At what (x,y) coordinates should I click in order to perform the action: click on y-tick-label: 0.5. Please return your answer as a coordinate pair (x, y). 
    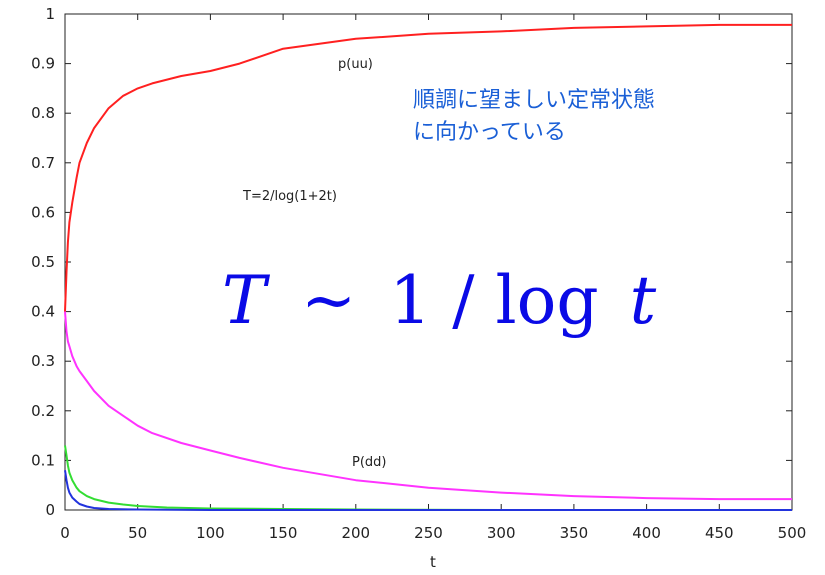
    Looking at the image, I should click on (43, 262).